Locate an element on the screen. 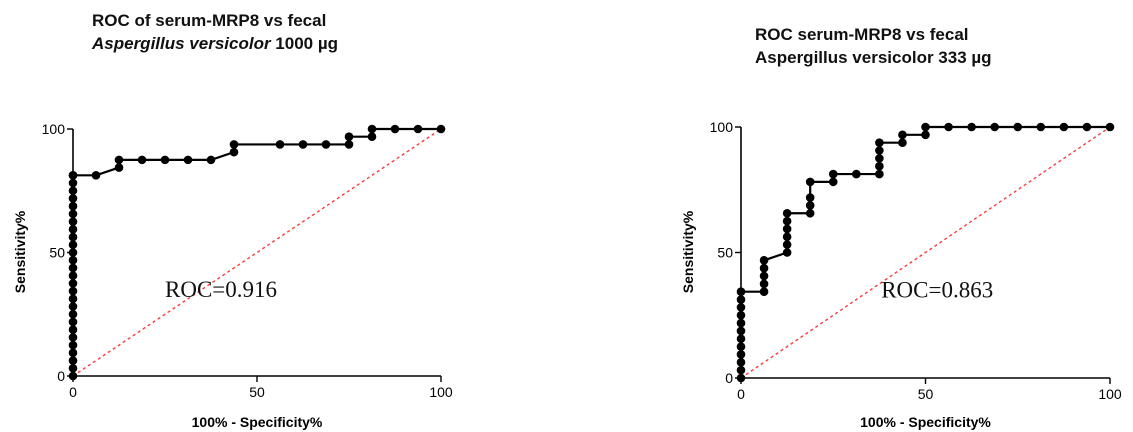 Image resolution: width=1133 pixels, height=432 pixels. x-tick-label: 50 is located at coordinates (257, 392).